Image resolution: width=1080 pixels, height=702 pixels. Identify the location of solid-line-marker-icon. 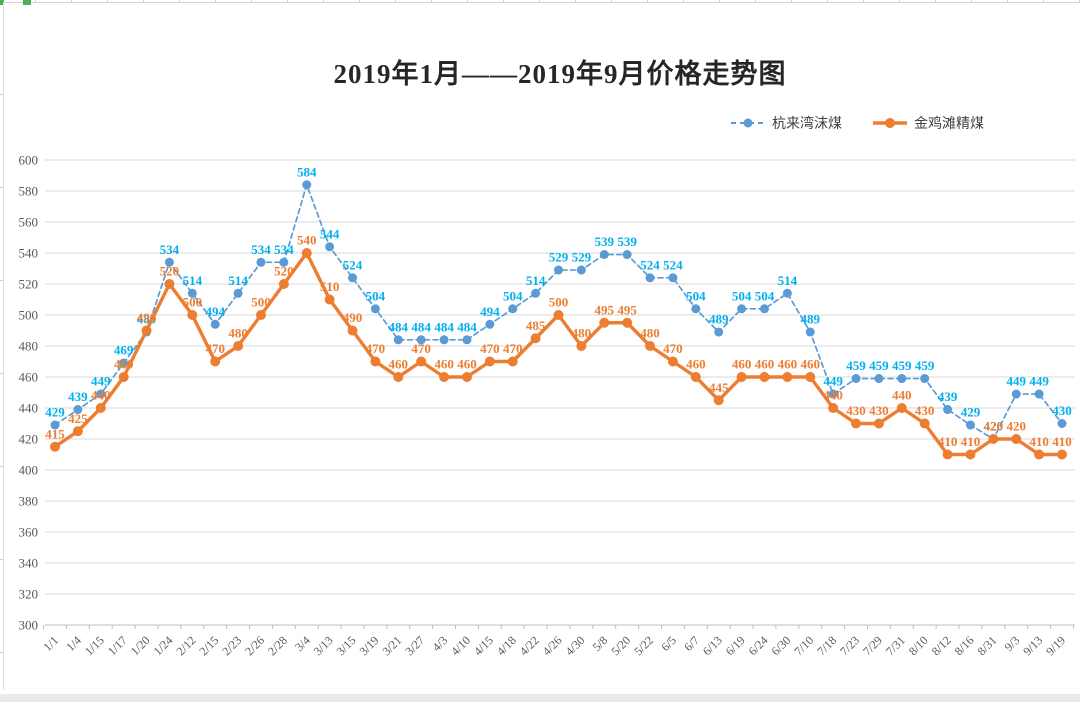
(890, 123).